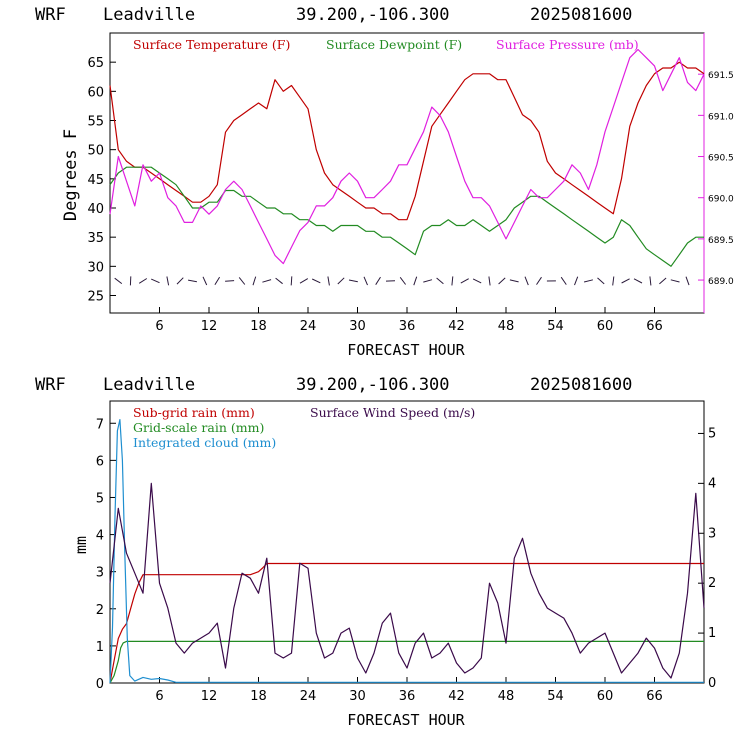  Describe the element at coordinates (100, 498) in the screenshot. I see `y-tick-label: 5` at that location.